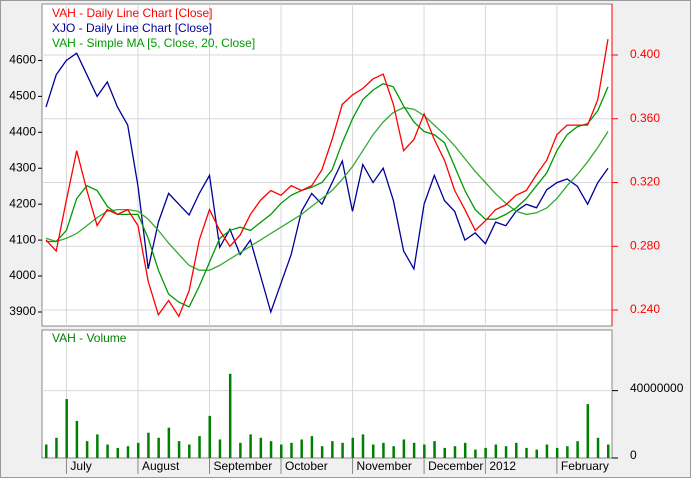 The height and width of the screenshot is (478, 691). I want to click on volume-legend: VAH - Volume, so click(89, 338).